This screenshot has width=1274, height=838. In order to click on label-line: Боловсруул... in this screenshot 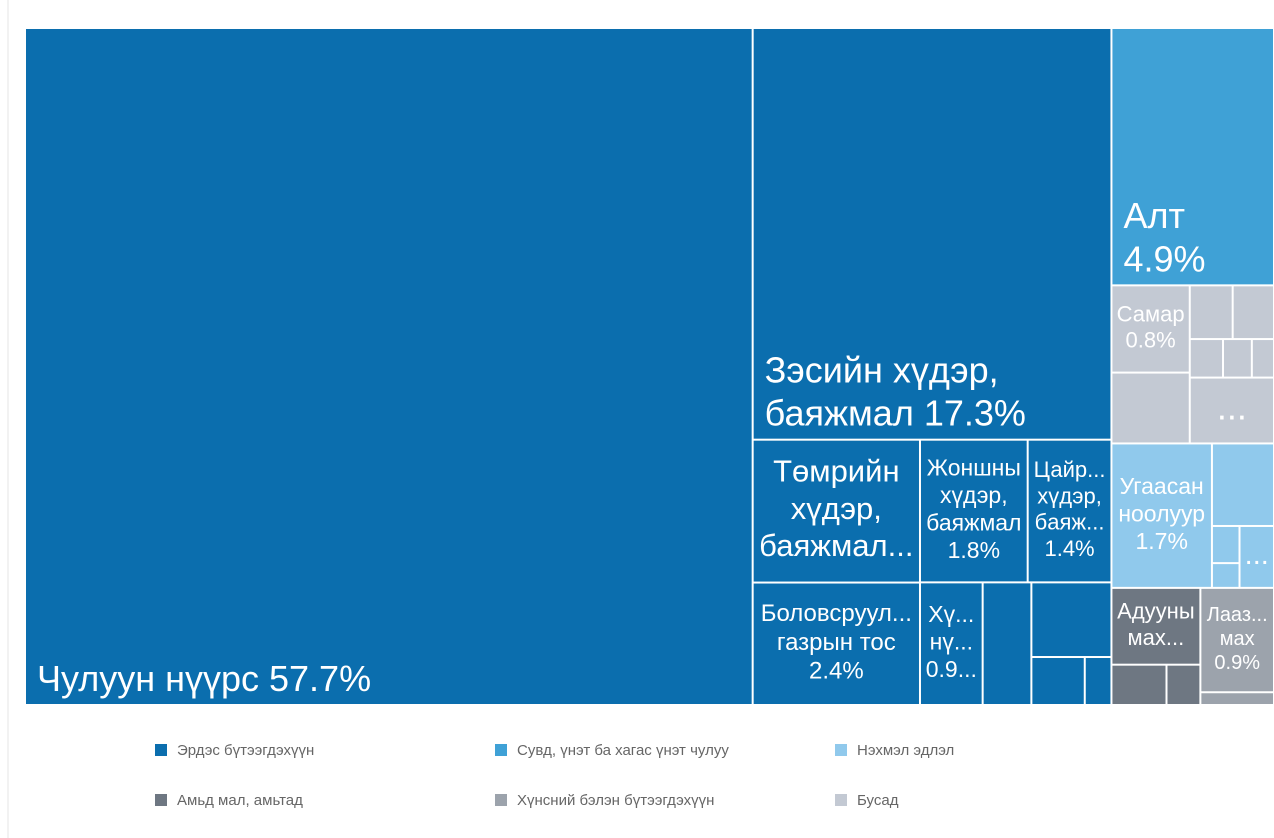, I will do `click(840, 613)`.